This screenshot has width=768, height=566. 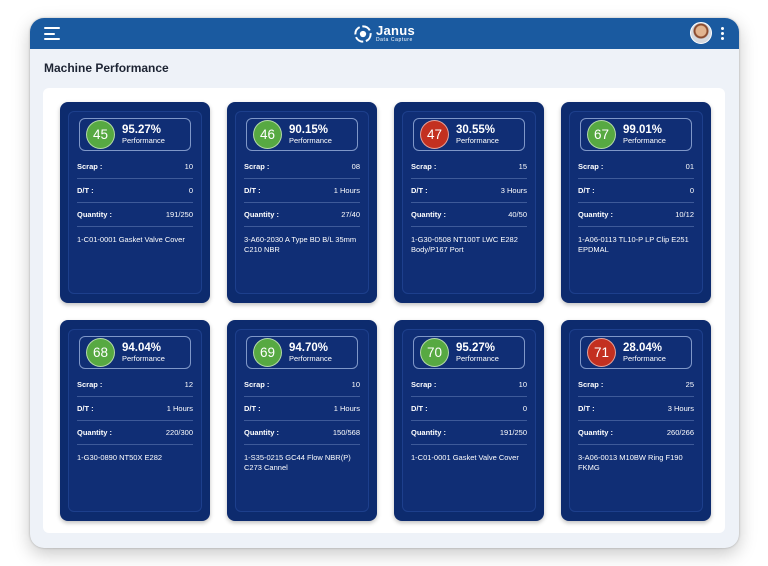 I want to click on page-title: Machine Performance, so click(x=106, y=68).